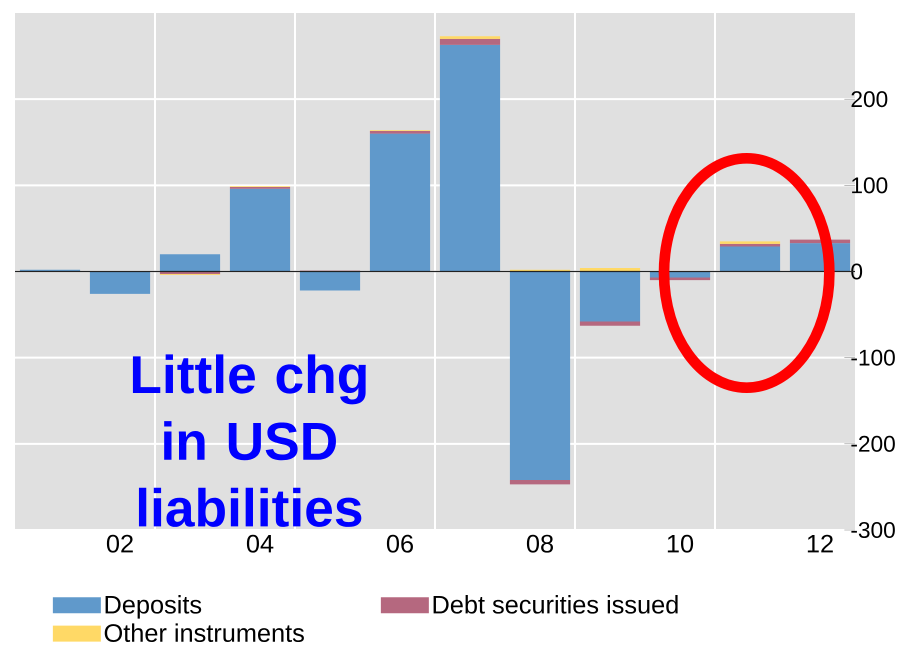 This screenshot has height=658, width=909. I want to click on legend-label: Deposits, so click(154, 607).